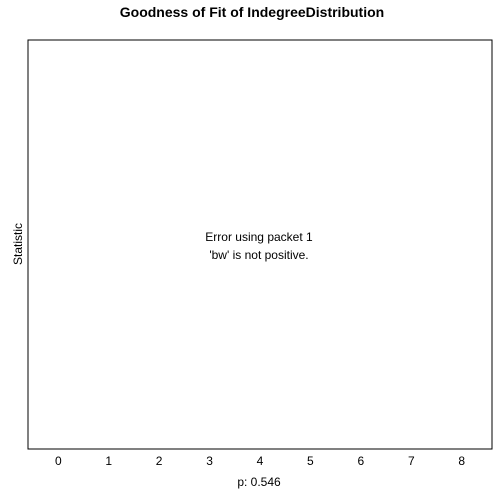 Image resolution: width=504 pixels, height=504 pixels. I want to click on x-axis-ticks: 0 1 2 3 4 5 6 7 8, so click(260, 461).